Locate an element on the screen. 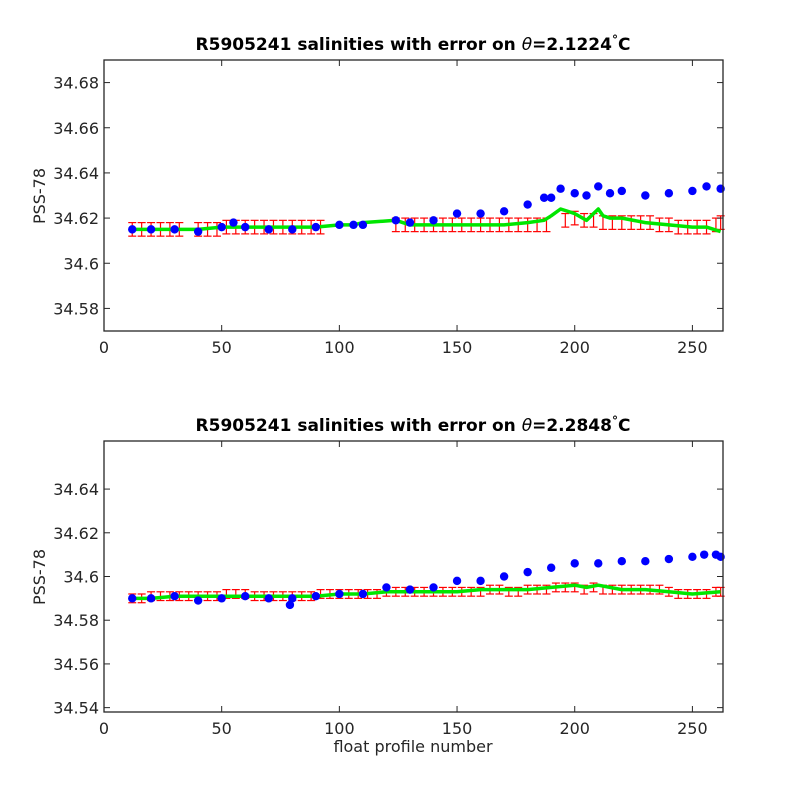 The image size is (800, 800). x-tick-label: 250 is located at coordinates (692, 728).